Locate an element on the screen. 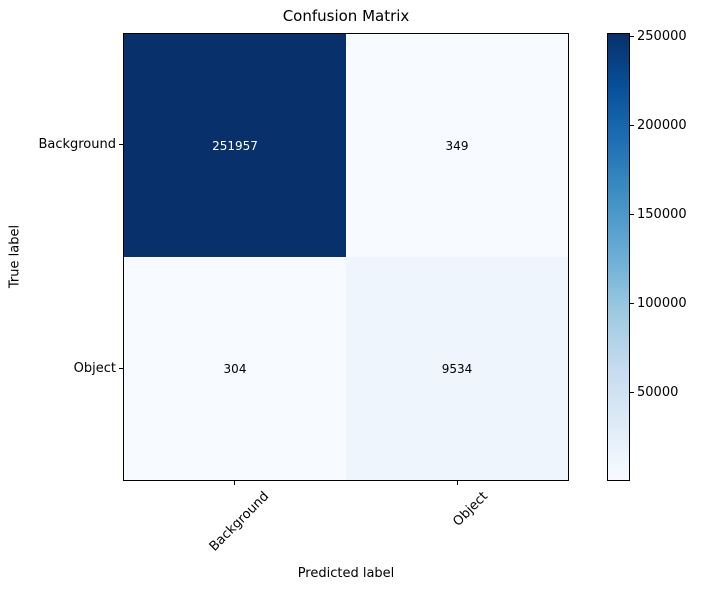 This screenshot has height=590, width=701. cell-value: 304 is located at coordinates (235, 368).